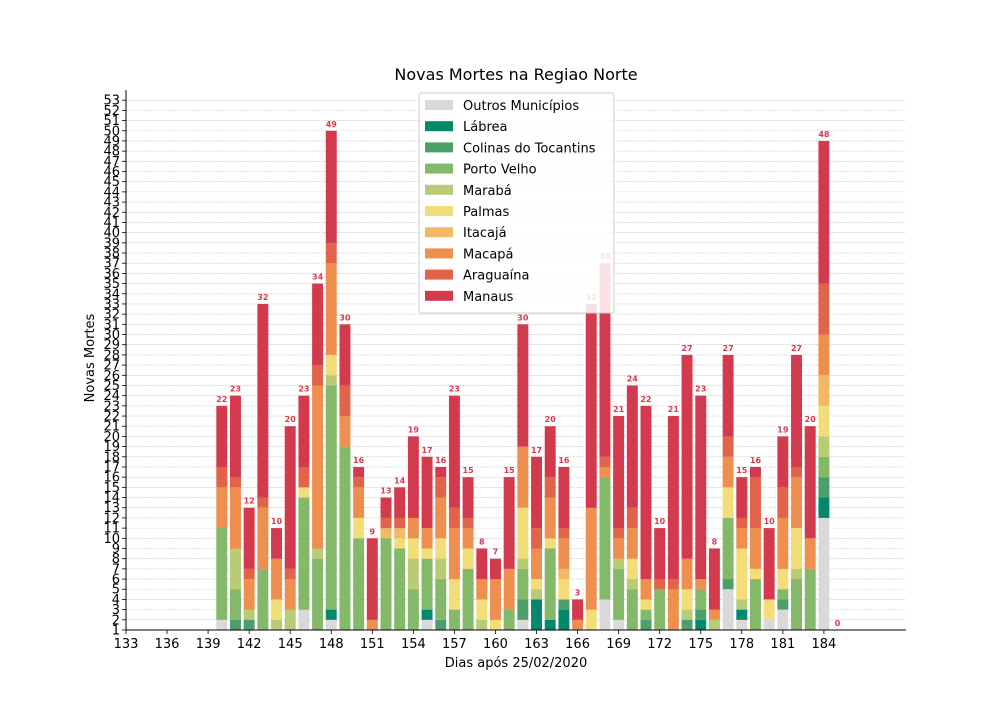  Describe the element at coordinates (441, 460) in the screenshot. I see `total-label: 16` at that location.